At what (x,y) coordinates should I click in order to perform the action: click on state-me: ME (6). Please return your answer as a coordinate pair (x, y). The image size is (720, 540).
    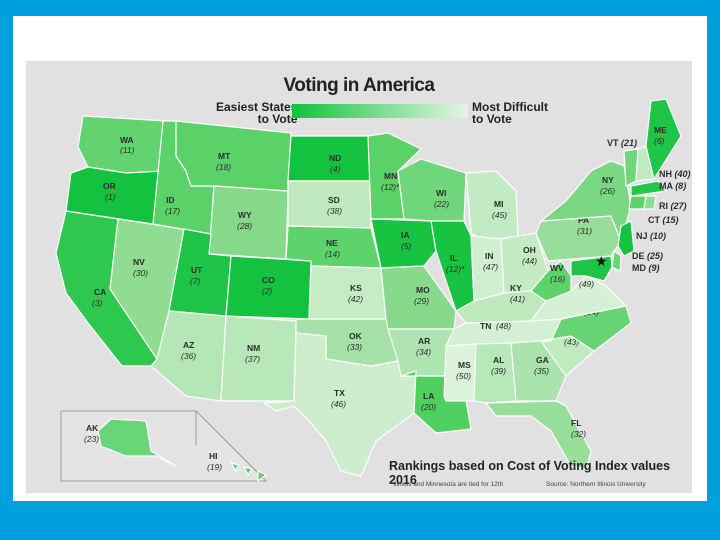
    Looking at the image, I should click on (663, 139).